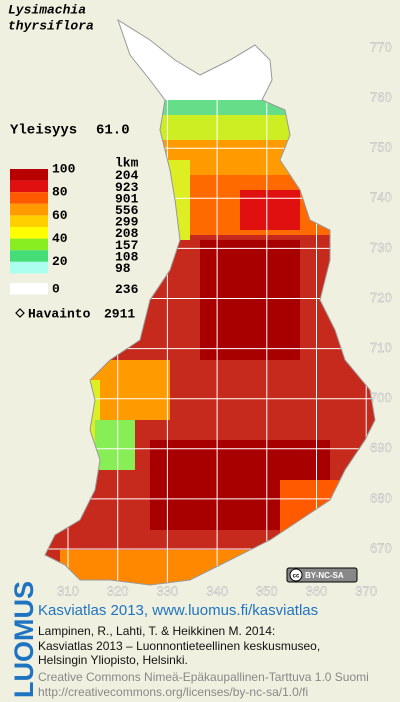  I want to click on observation-count: 2911, so click(119, 313).